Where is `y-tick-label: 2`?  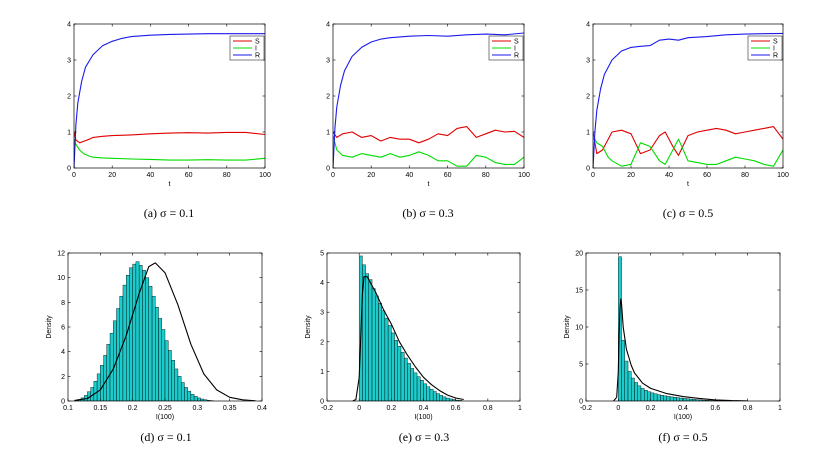 y-tick-label: 2 is located at coordinates (322, 342).